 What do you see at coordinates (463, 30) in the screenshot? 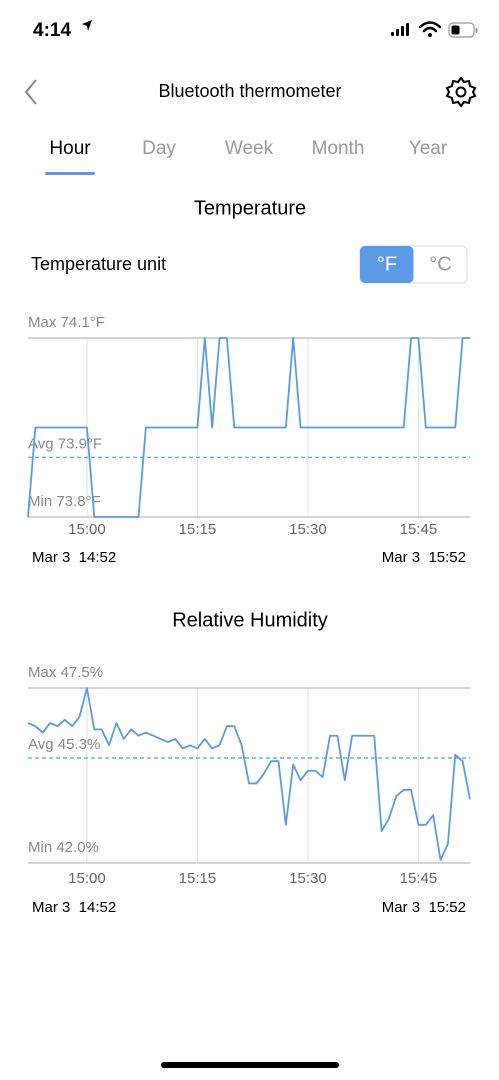
I see `battery-icon` at bounding box center [463, 30].